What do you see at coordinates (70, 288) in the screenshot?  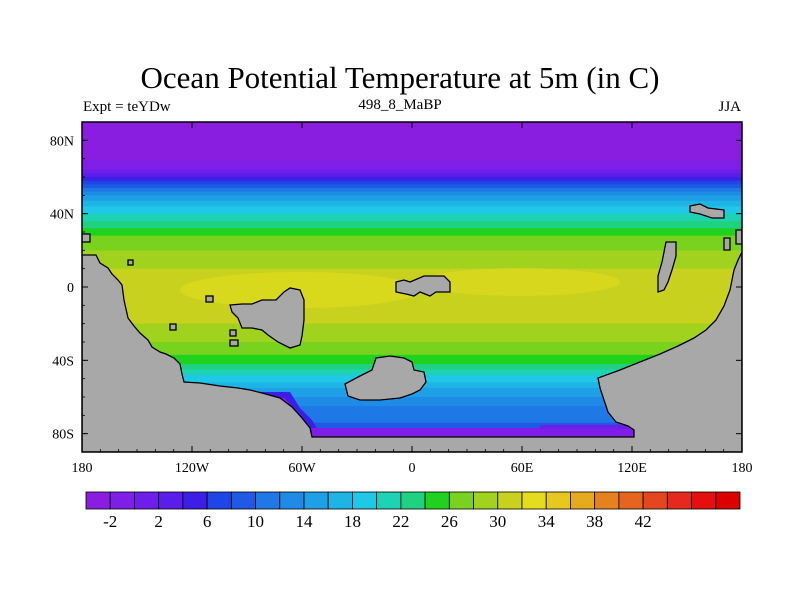 I see `y-tick-label: 0` at bounding box center [70, 288].